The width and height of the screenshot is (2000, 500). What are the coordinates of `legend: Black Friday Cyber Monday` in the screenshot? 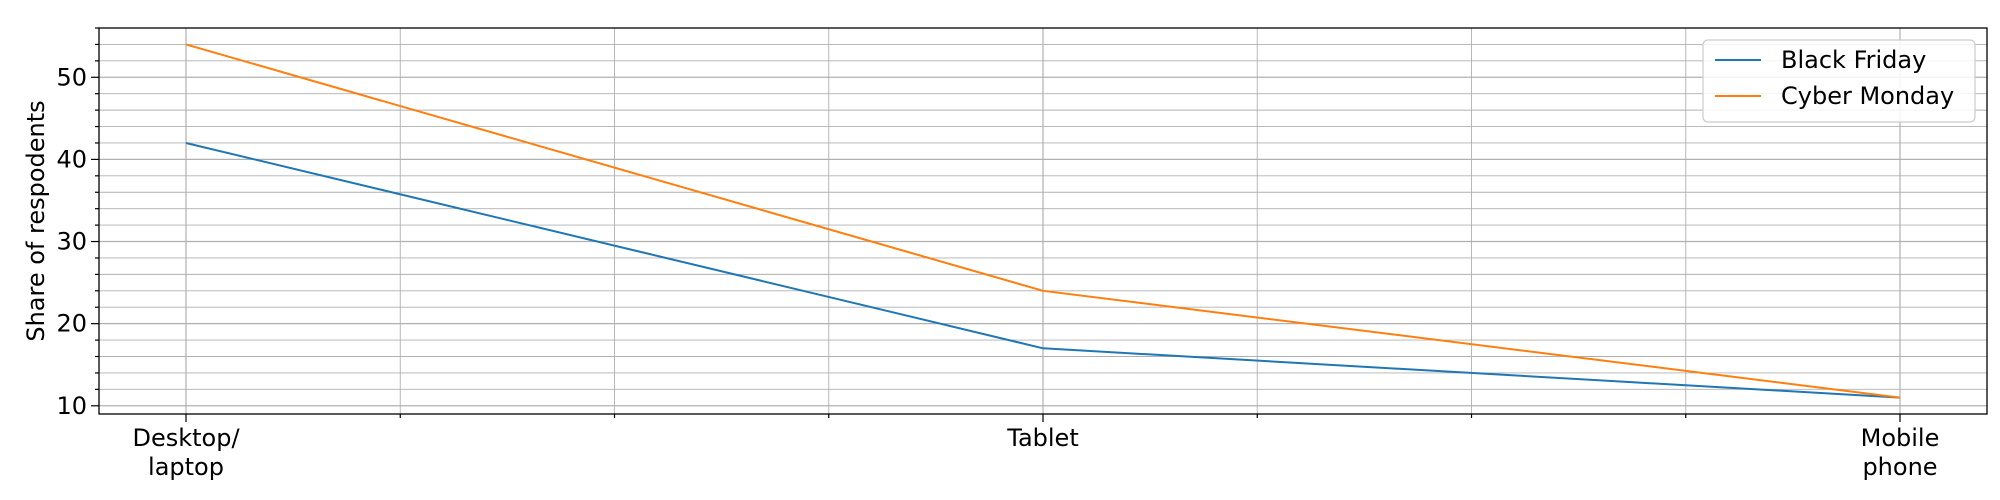 It's located at (1839, 81).